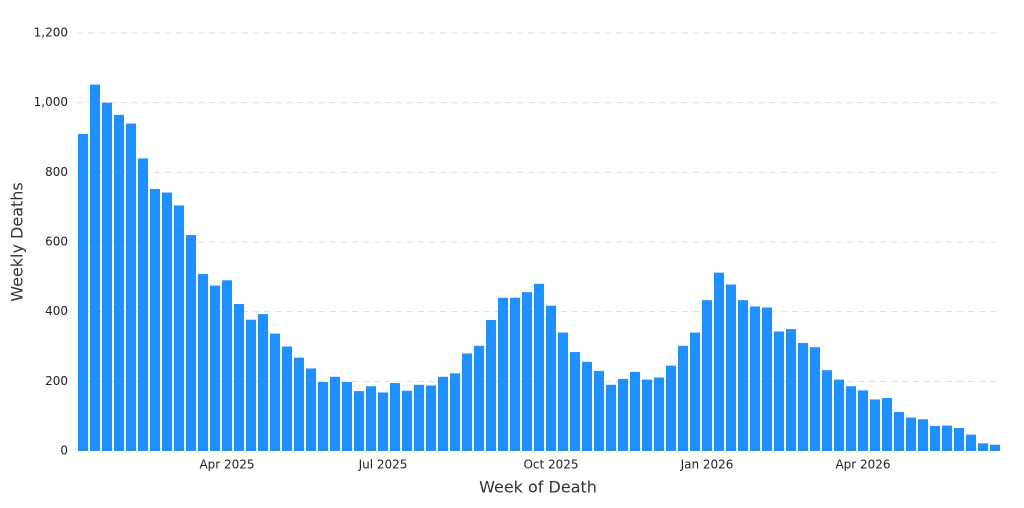  I want to click on x-tick-label: Apr 2025, so click(226, 465).